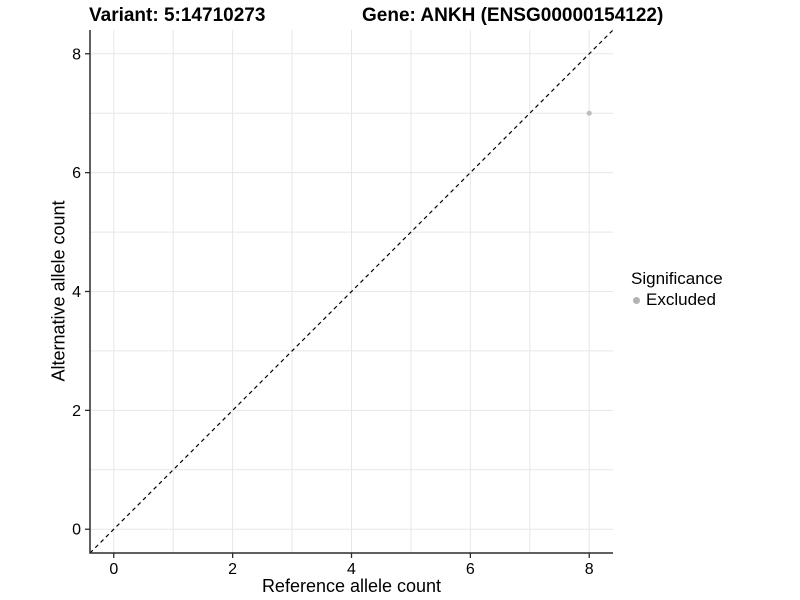 Image resolution: width=800 pixels, height=600 pixels. I want to click on plot-title-variant: Variant: 5:14710273, so click(177, 15).